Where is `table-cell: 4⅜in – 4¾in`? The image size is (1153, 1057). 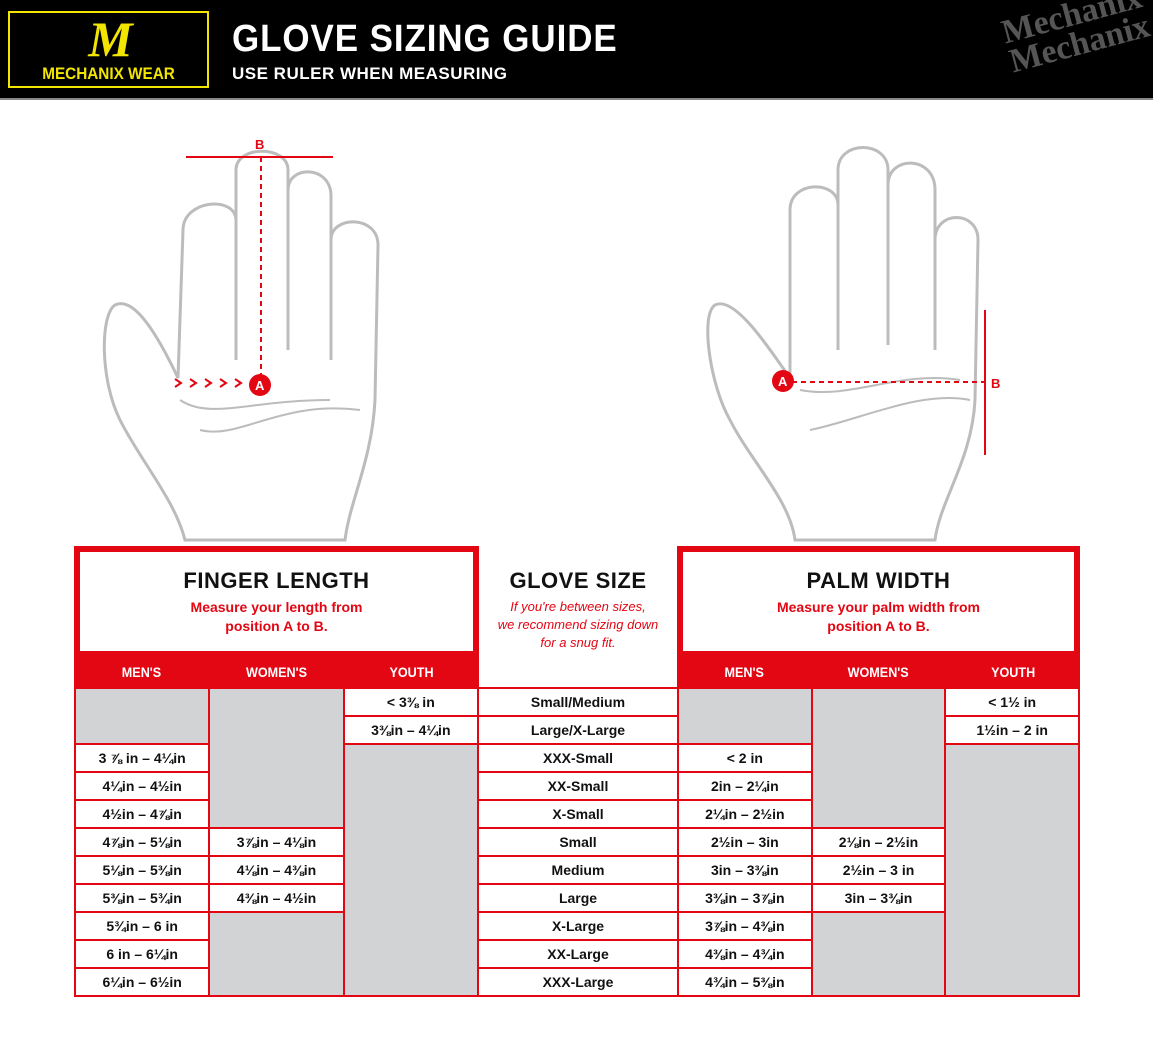
table-cell: 4⅜in – 4¾in is located at coordinates (745, 954).